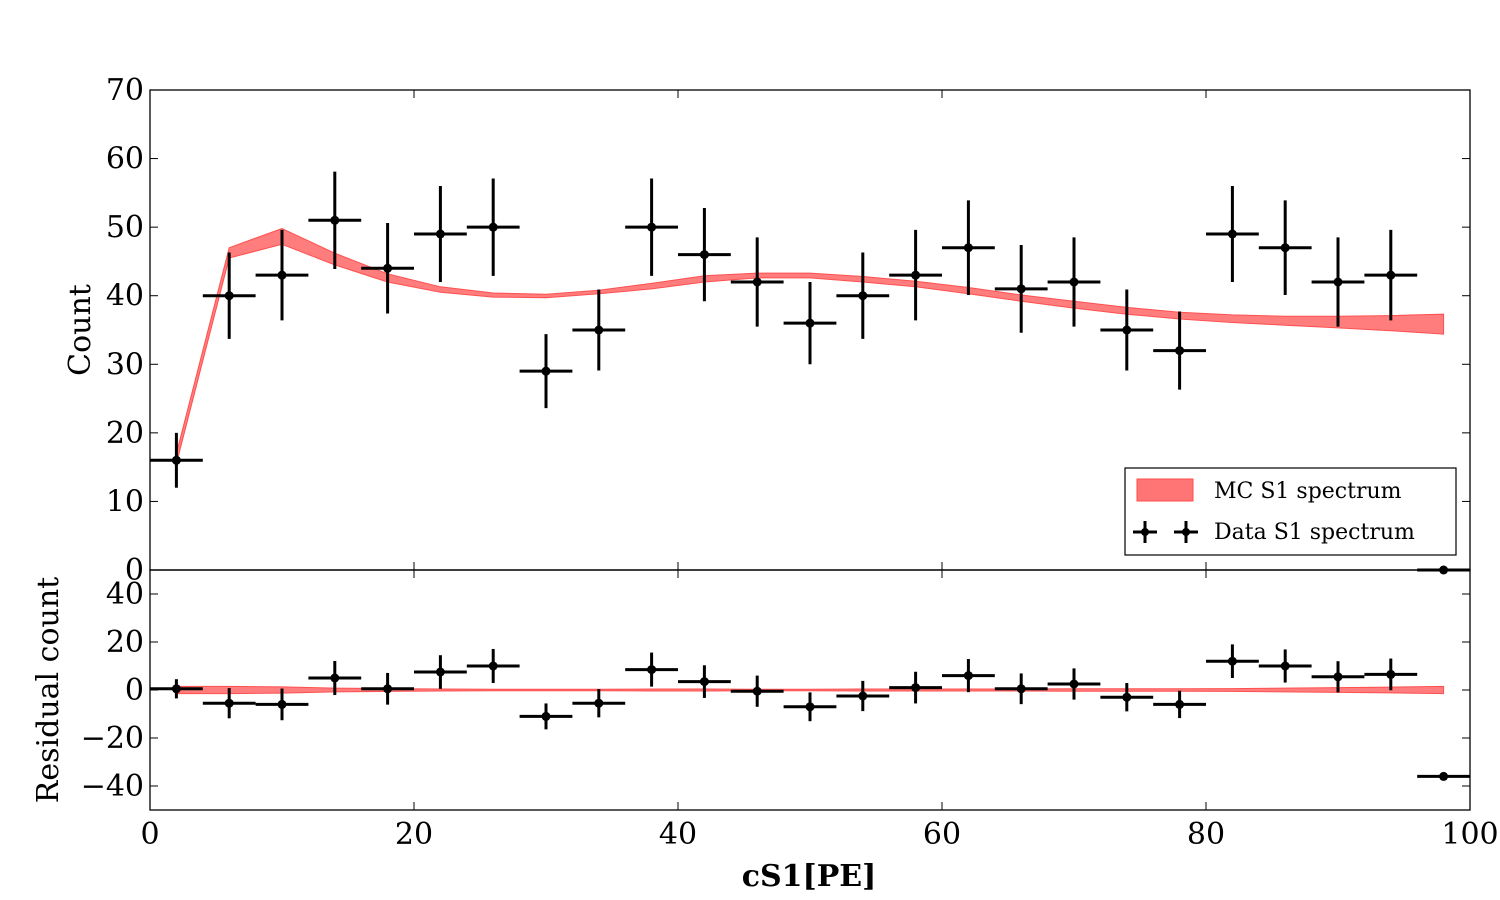 The height and width of the screenshot is (900, 1500). What do you see at coordinates (112, 738) in the screenshot?
I see `residual-y-tick-label: −20` at bounding box center [112, 738].